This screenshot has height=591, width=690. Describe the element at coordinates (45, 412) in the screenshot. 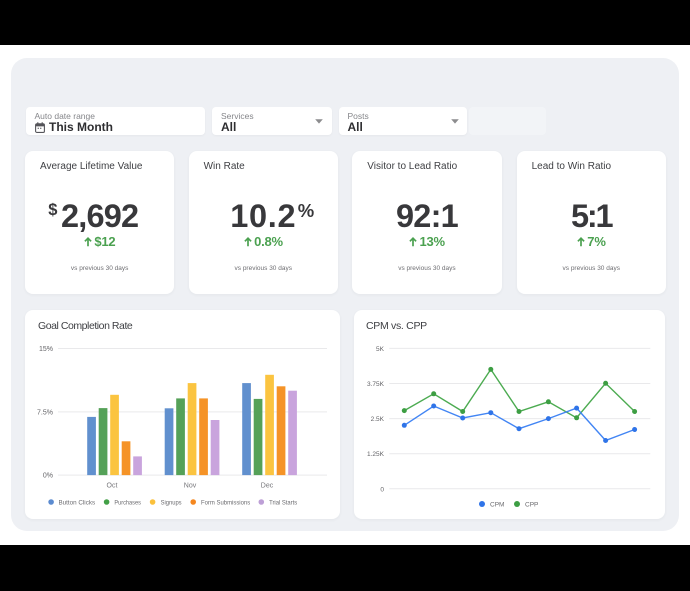

I see `svg-text: 7.5%` at that location.